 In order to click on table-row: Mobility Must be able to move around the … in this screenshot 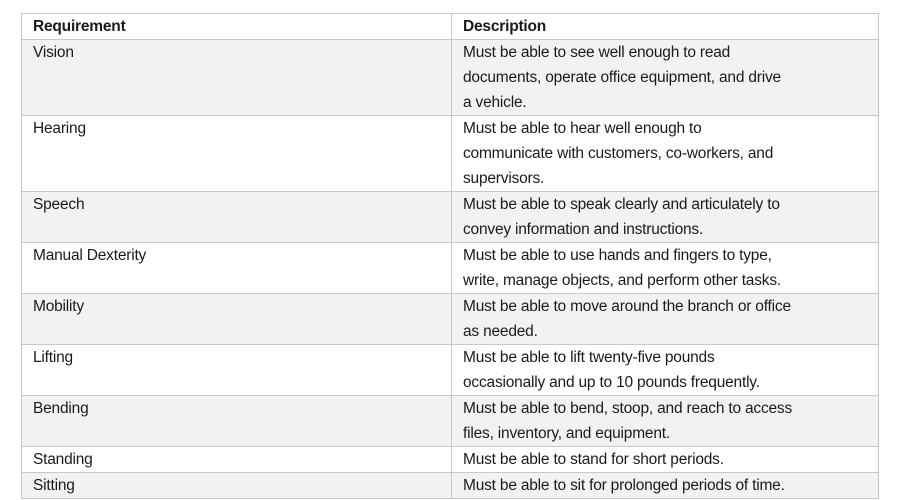, I will do `click(450, 319)`.